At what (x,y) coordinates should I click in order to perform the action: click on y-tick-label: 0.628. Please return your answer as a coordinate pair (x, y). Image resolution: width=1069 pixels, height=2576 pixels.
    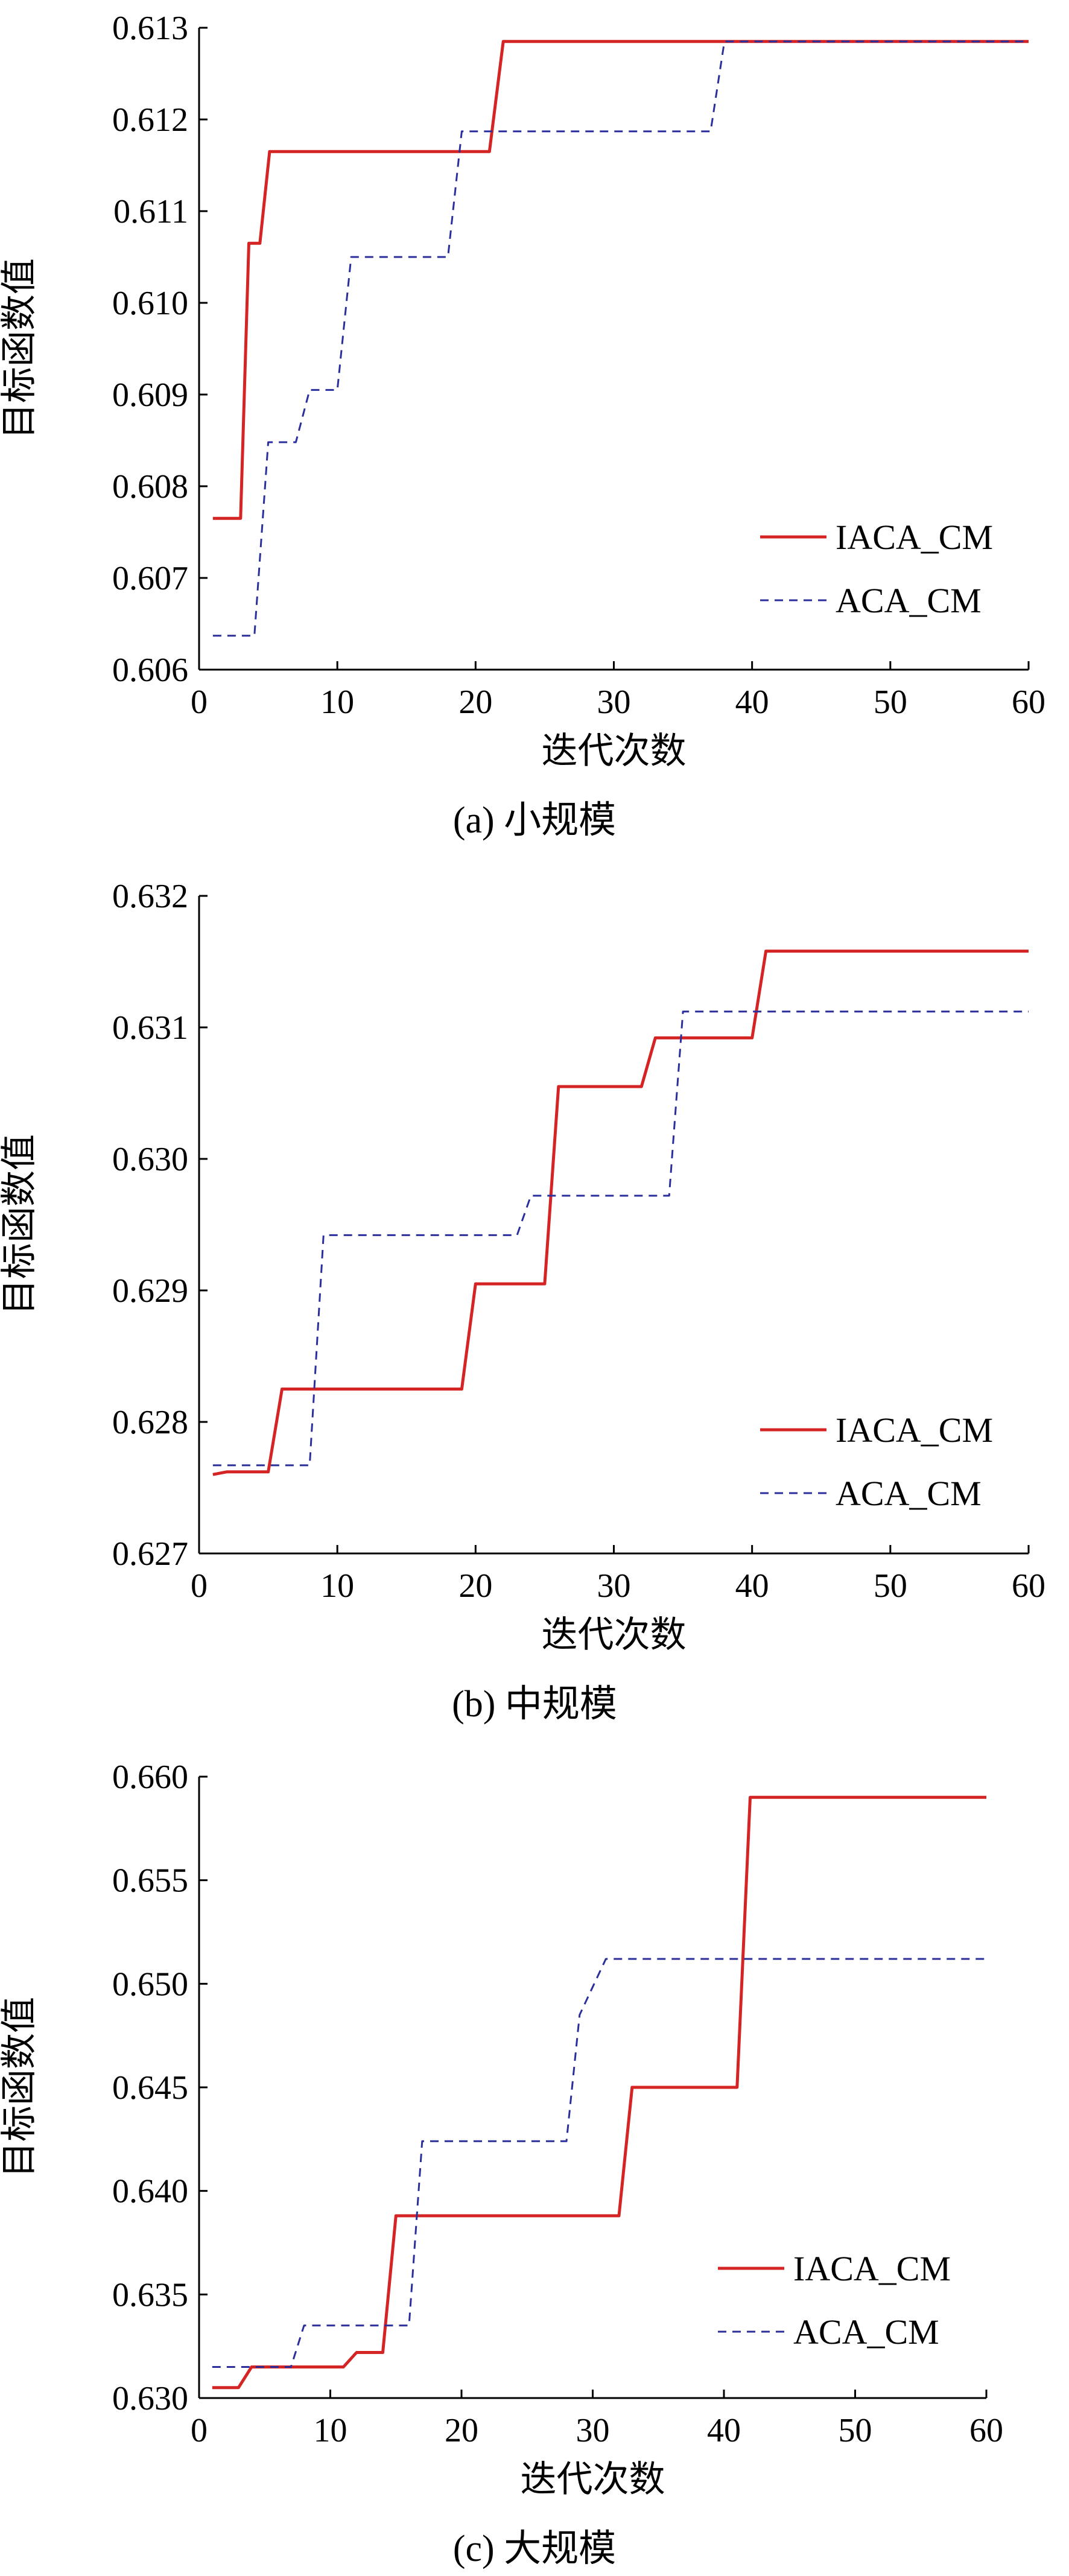
    Looking at the image, I should click on (150, 1423).